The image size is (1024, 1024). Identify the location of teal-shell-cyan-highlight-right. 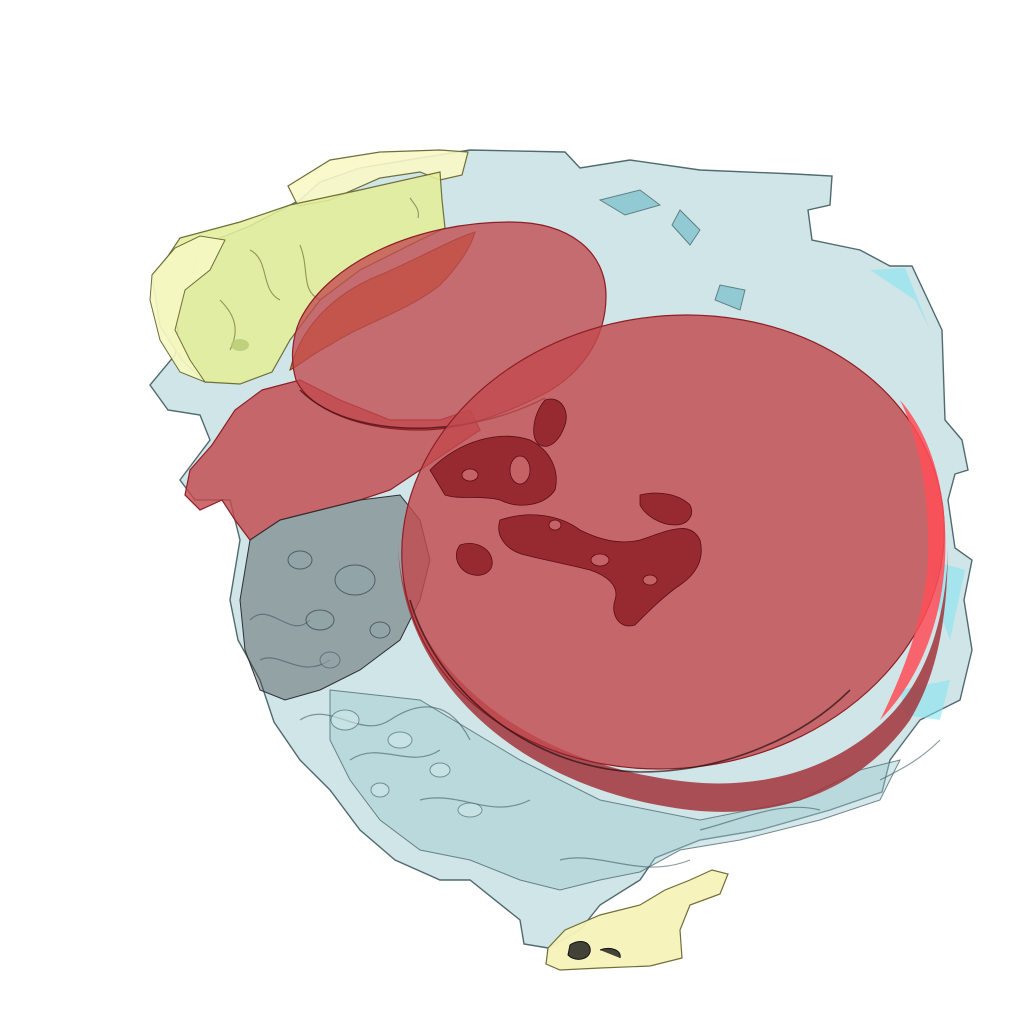
(917, 494).